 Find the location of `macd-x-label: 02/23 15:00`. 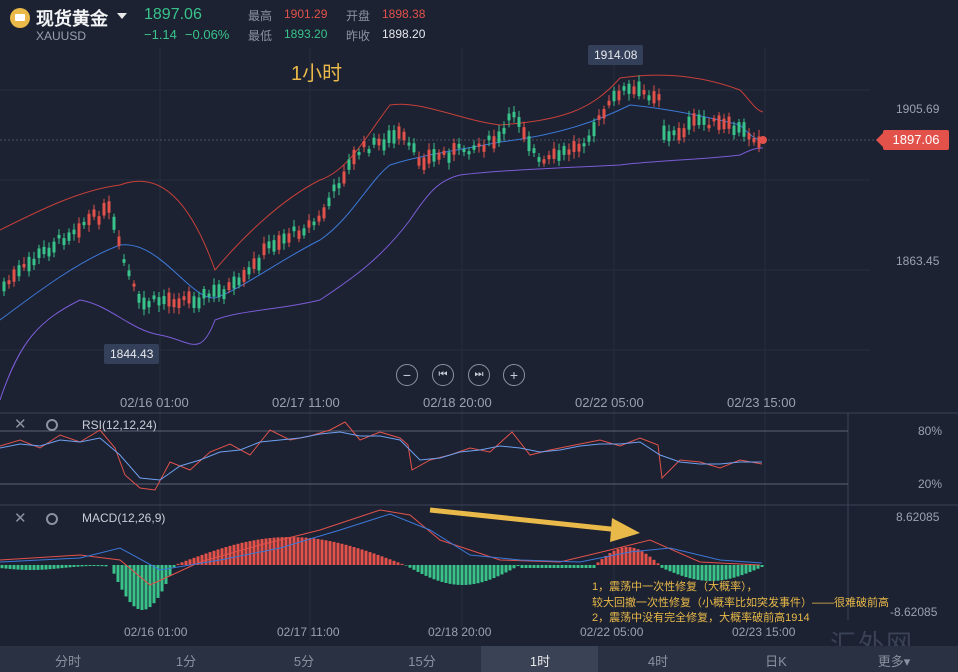

macd-x-label: 02/23 15:00 is located at coordinates (764, 632).